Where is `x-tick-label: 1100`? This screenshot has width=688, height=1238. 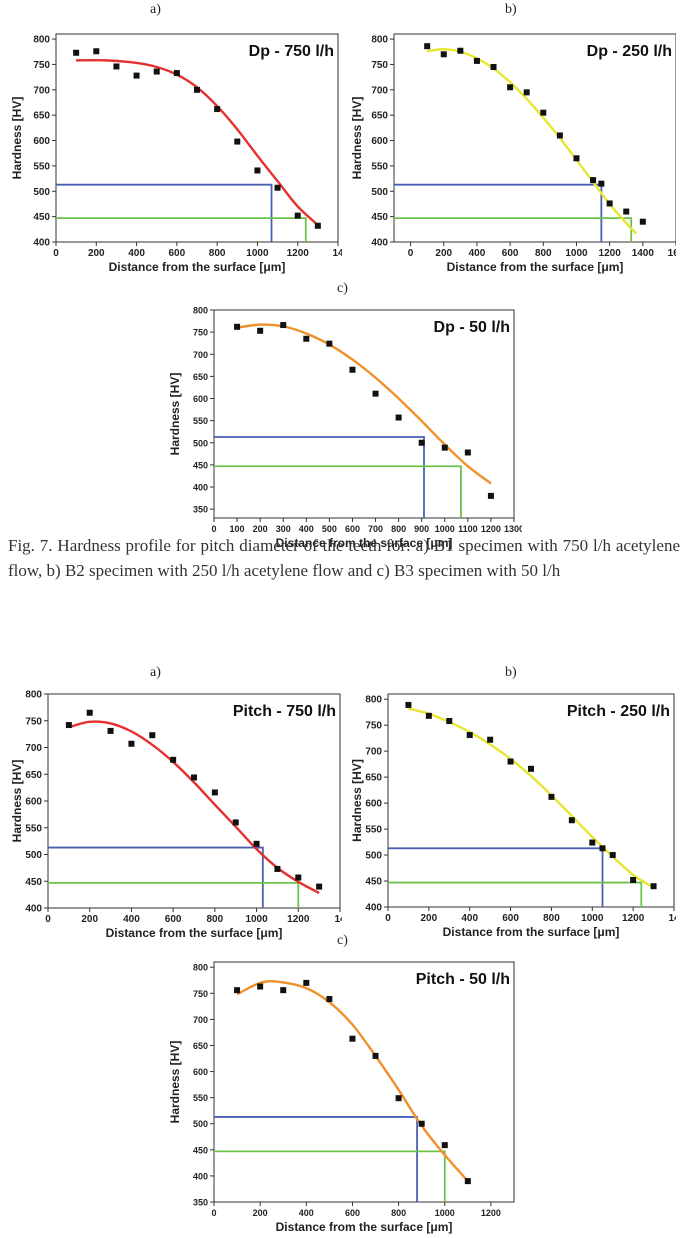 x-tick-label: 1100 is located at coordinates (468, 529).